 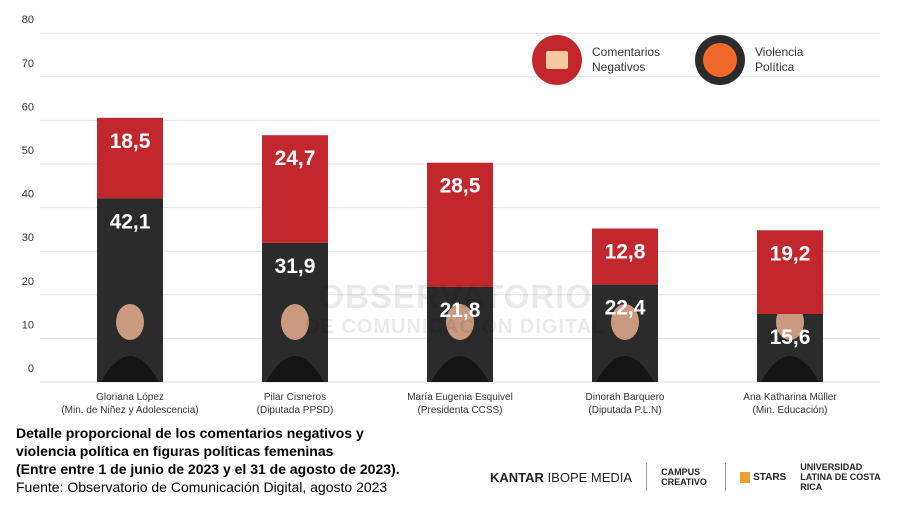 I want to click on data-label: 42,1, so click(x=130, y=221).